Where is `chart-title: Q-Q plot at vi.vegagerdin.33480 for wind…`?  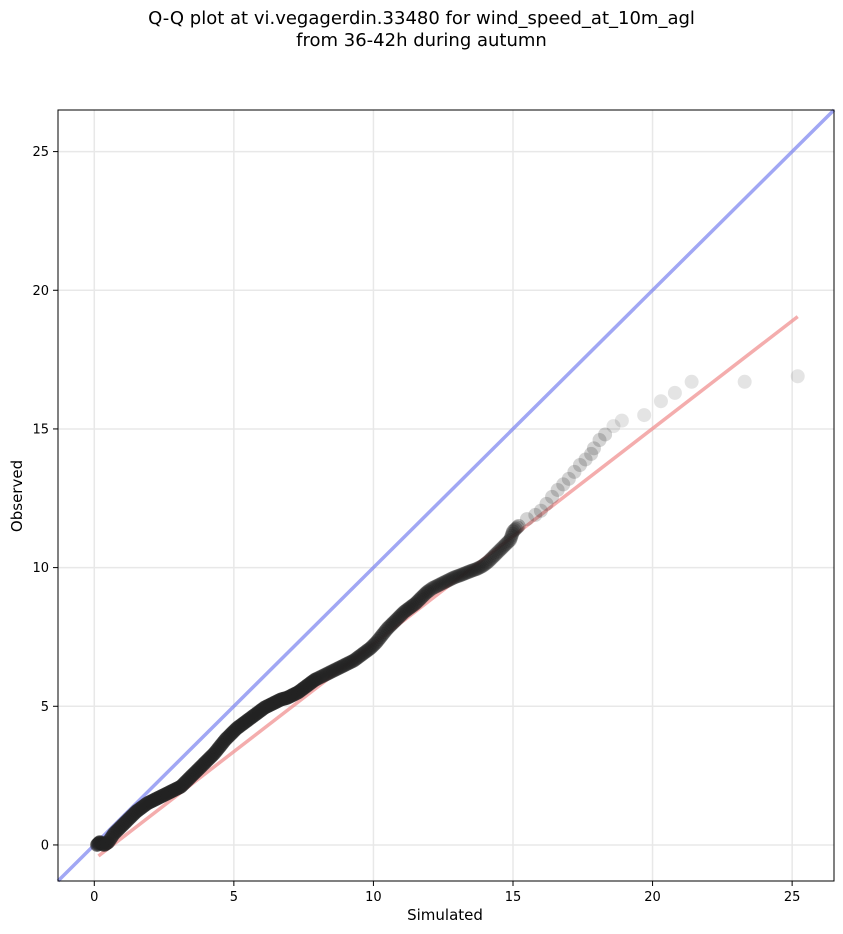
chart-title: Q-Q plot at vi.vegagerdin.33480 for wind… is located at coordinates (421, 30).